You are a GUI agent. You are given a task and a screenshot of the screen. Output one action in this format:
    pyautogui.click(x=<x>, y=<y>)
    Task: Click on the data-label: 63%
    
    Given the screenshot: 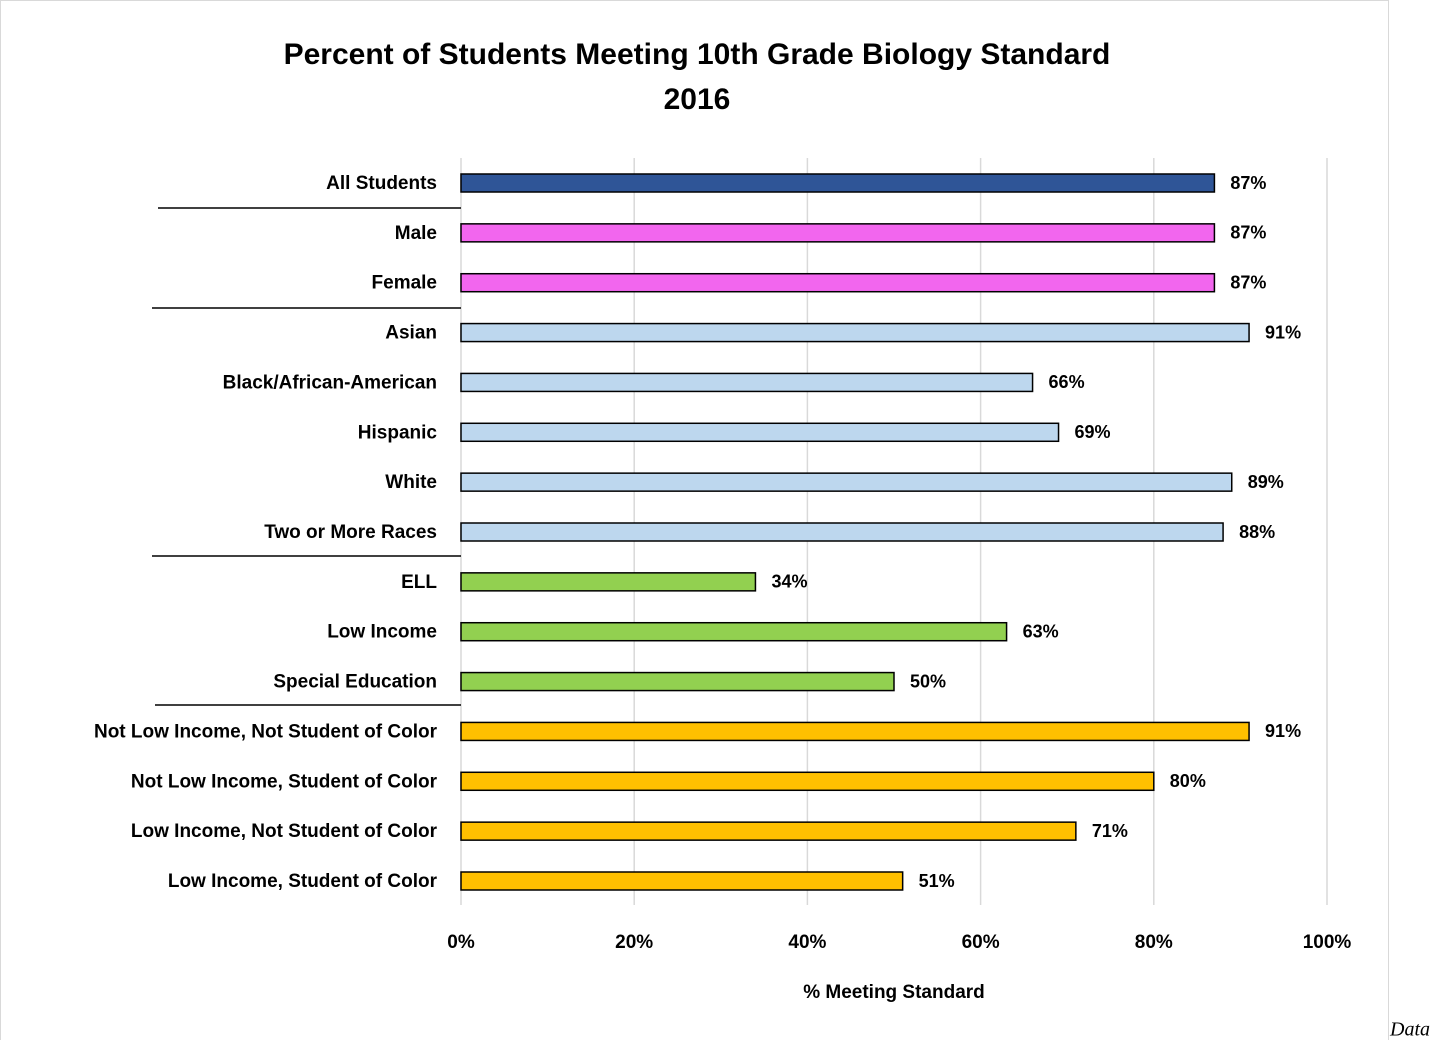 What is the action you would take?
    pyautogui.click(x=1041, y=631)
    